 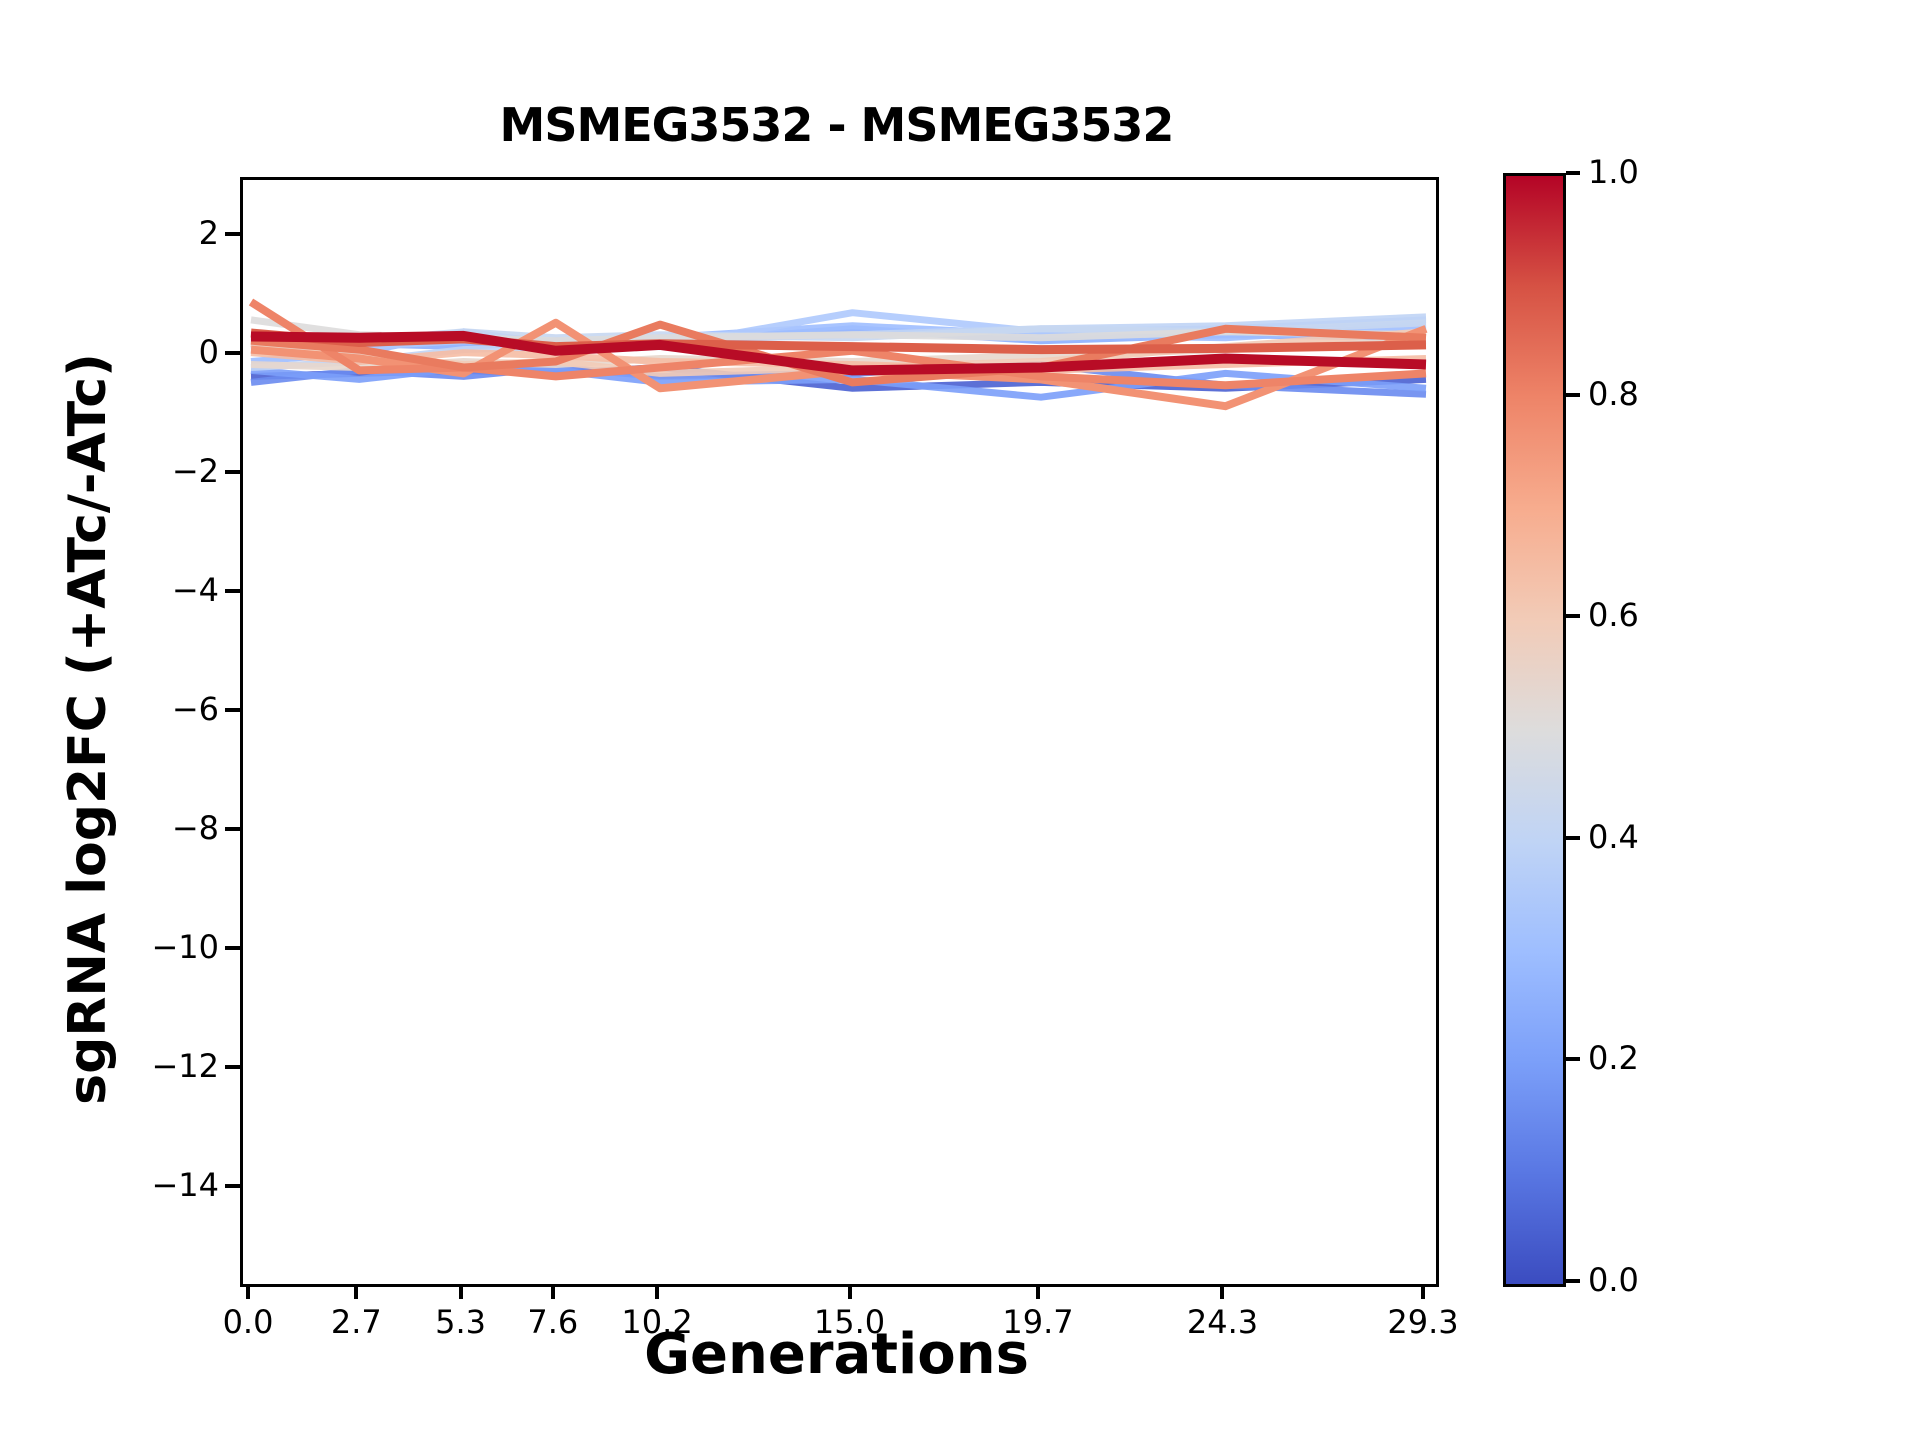 What do you see at coordinates (195, 827) in the screenshot?
I see `y-tick-label: −8` at bounding box center [195, 827].